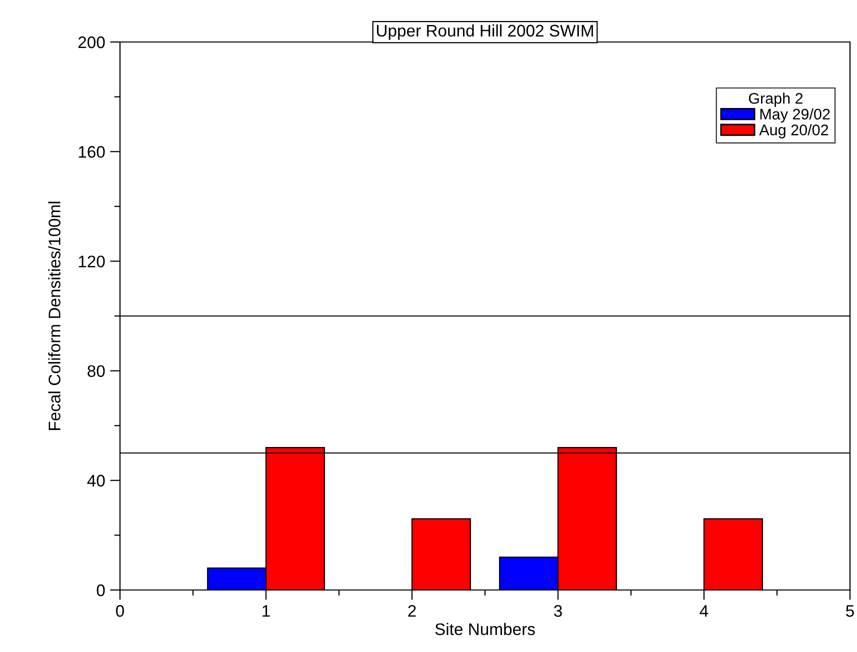 Image resolution: width=857 pixels, height=652 pixels. Describe the element at coordinates (704, 611) in the screenshot. I see `x-tick-label: 4` at that location.